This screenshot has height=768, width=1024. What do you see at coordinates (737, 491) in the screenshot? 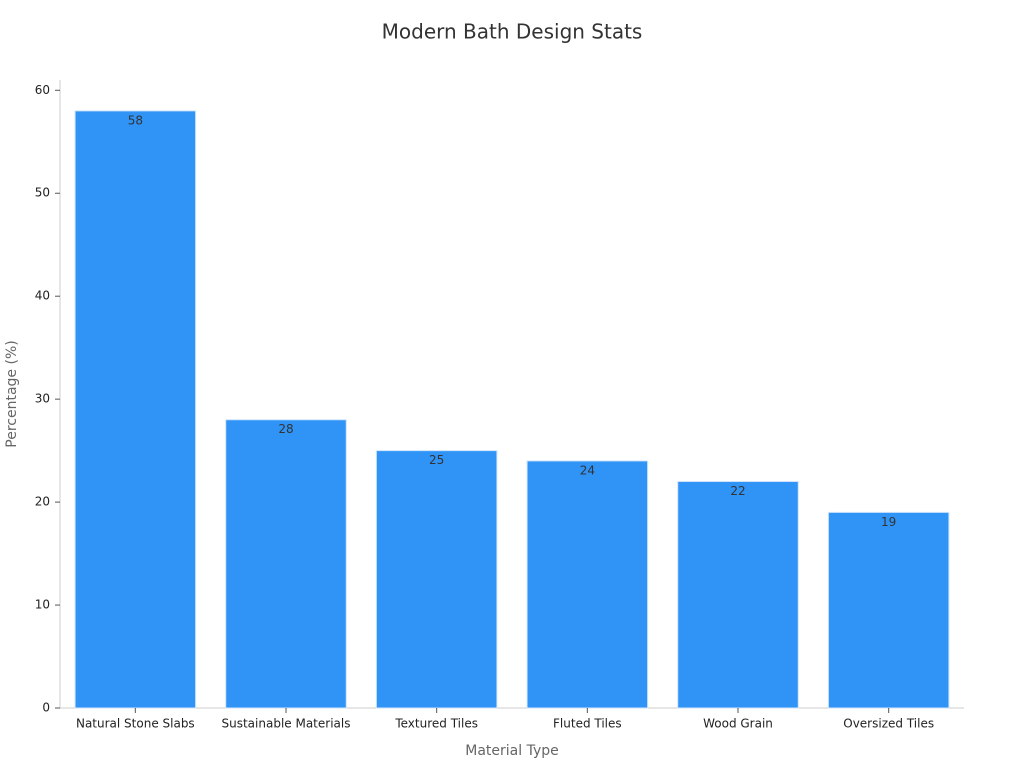
I see `data-label: 22` at bounding box center [737, 491].